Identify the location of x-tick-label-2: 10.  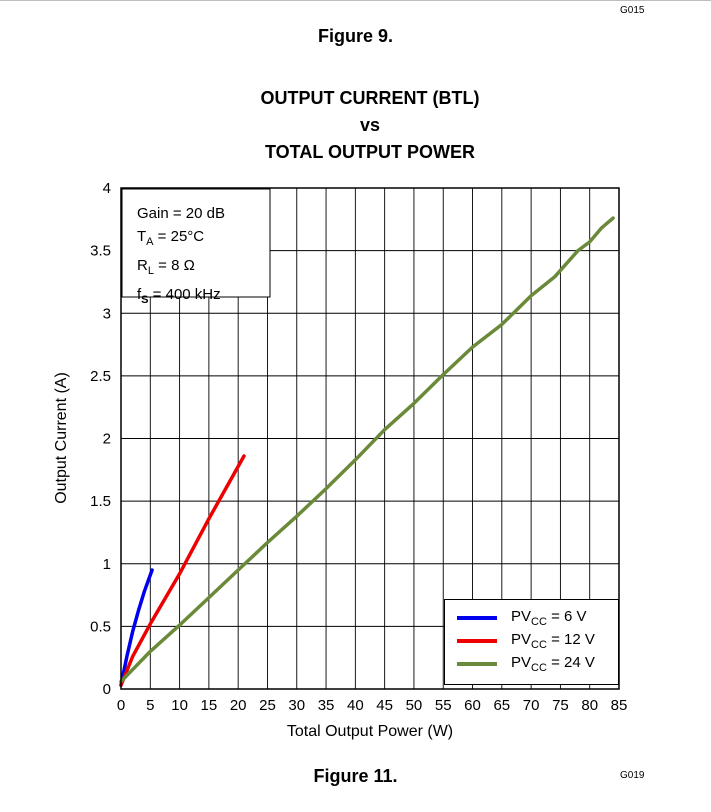
(179, 705).